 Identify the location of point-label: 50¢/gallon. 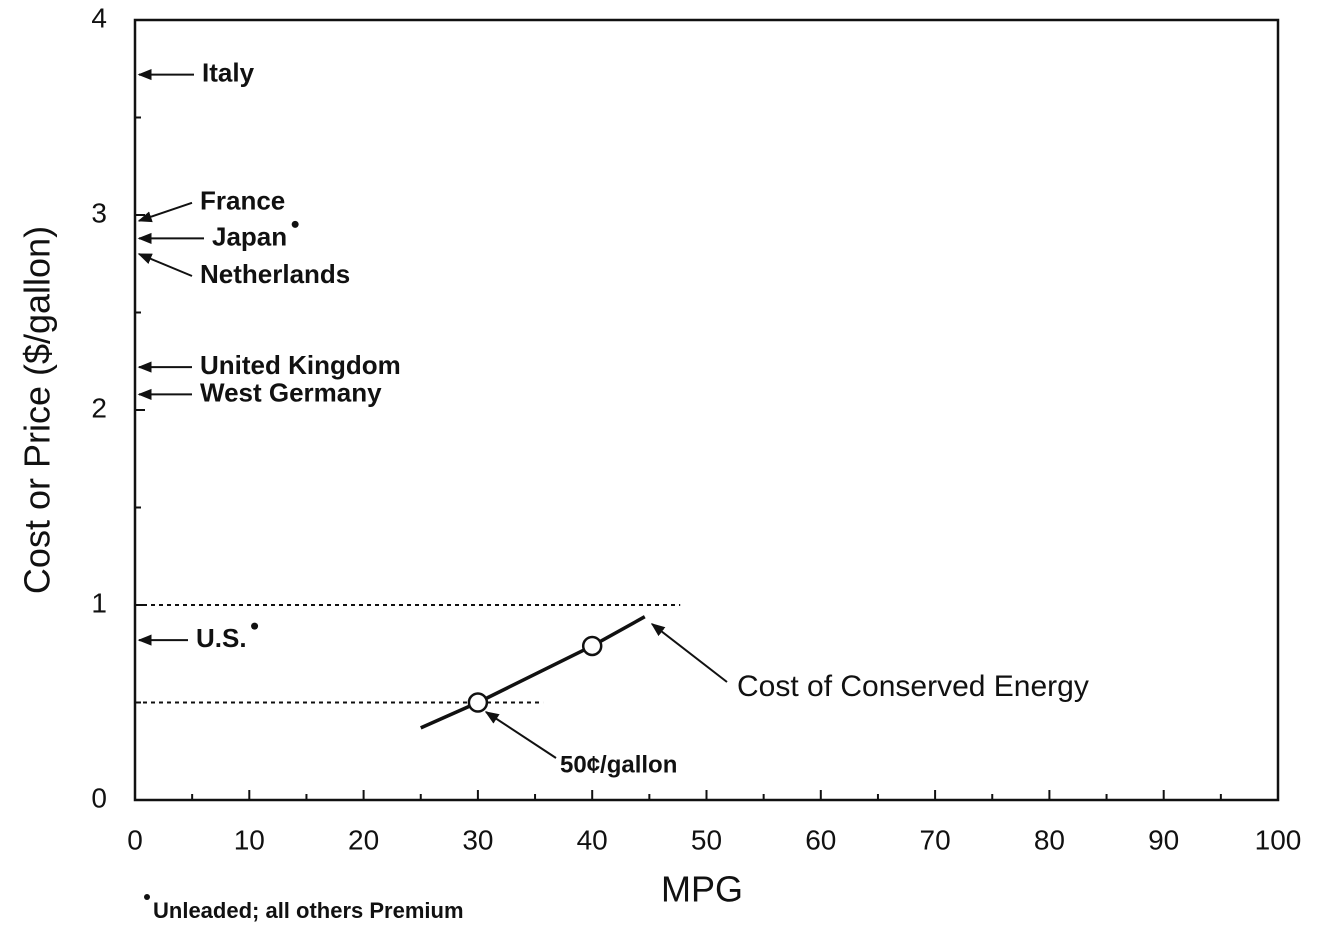
(618, 764).